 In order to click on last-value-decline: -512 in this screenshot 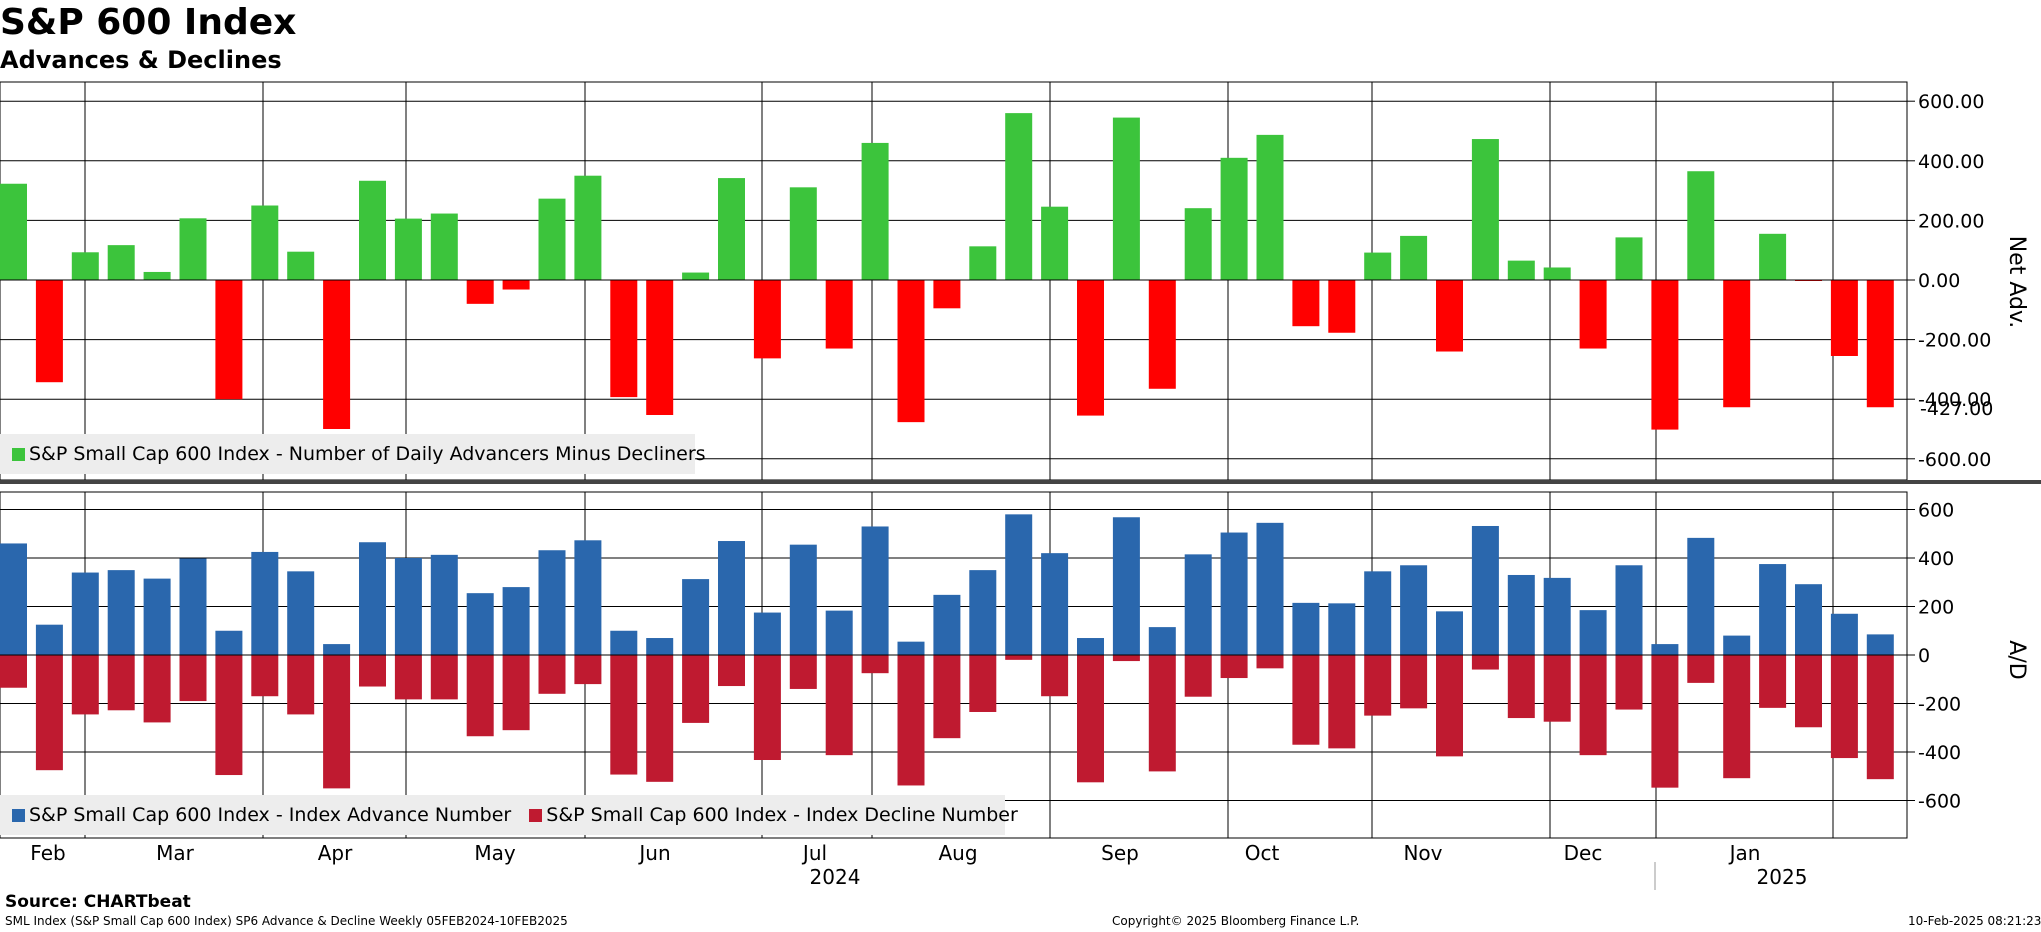, I will do `click(1942, 781)`.